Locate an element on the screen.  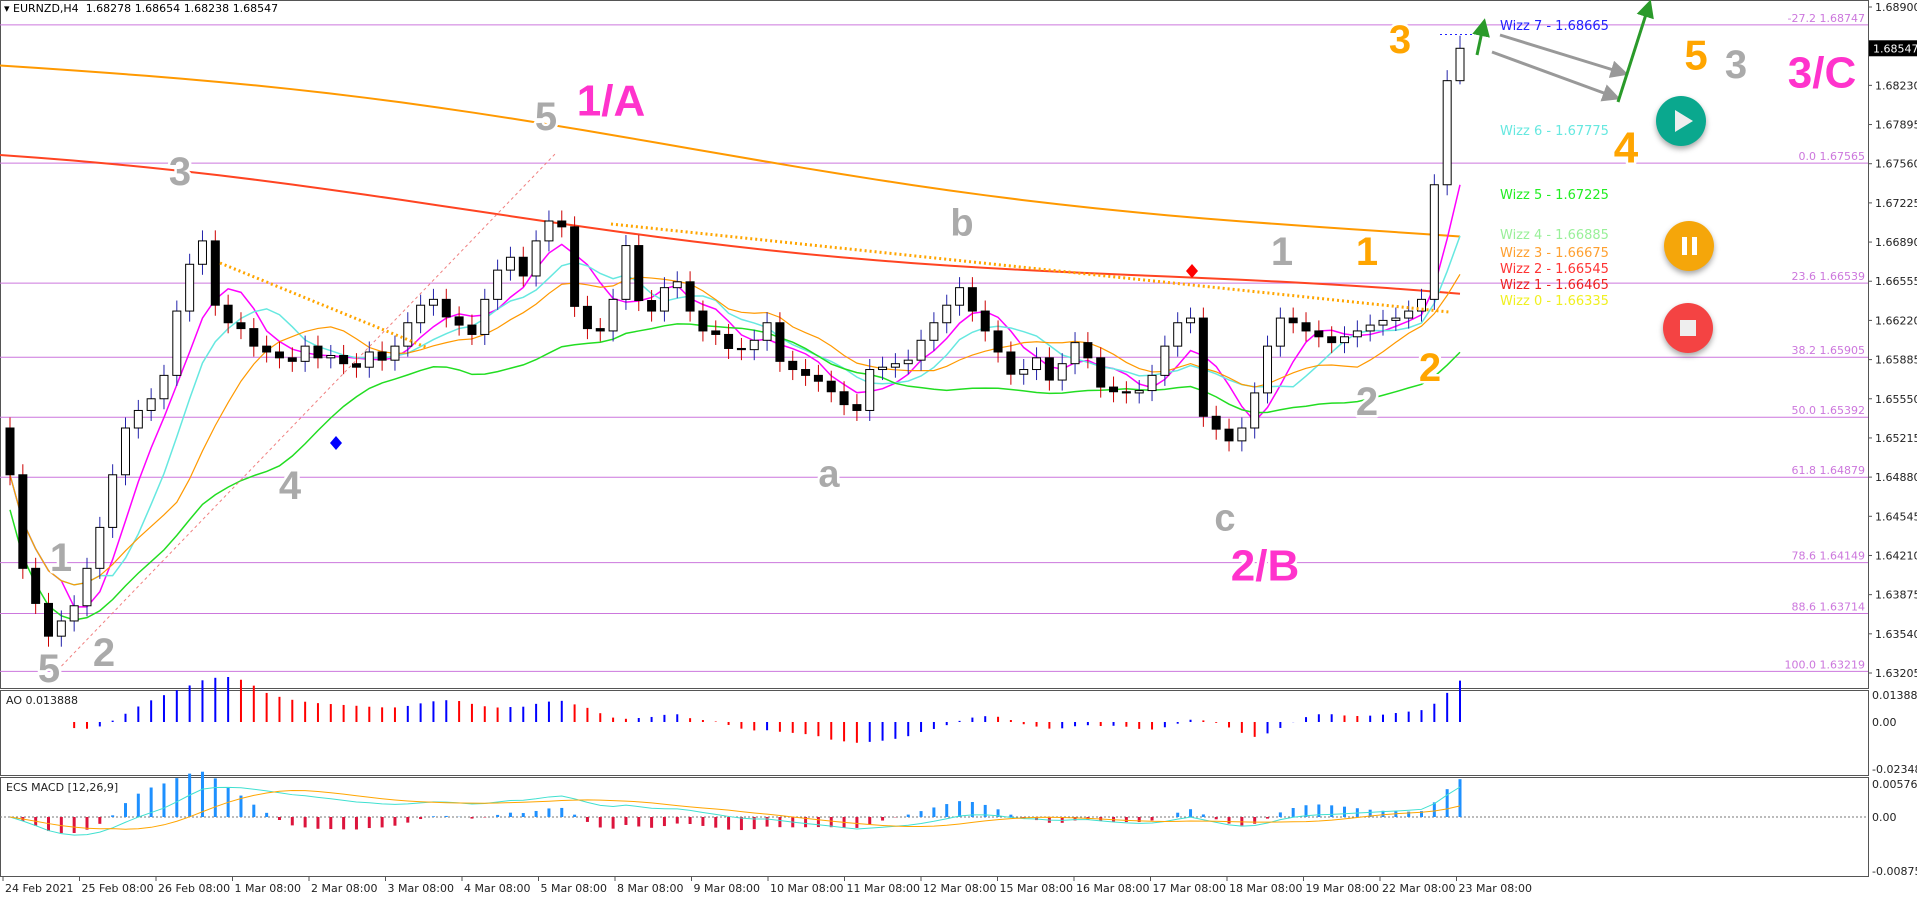
pause-button is located at coordinates (1689, 246).